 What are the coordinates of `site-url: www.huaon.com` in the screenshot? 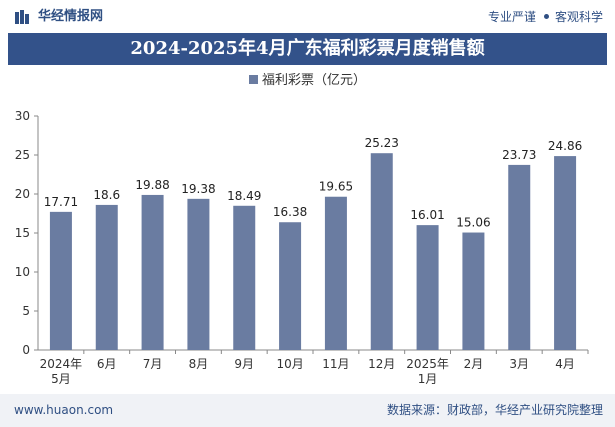 It's located at (64, 410).